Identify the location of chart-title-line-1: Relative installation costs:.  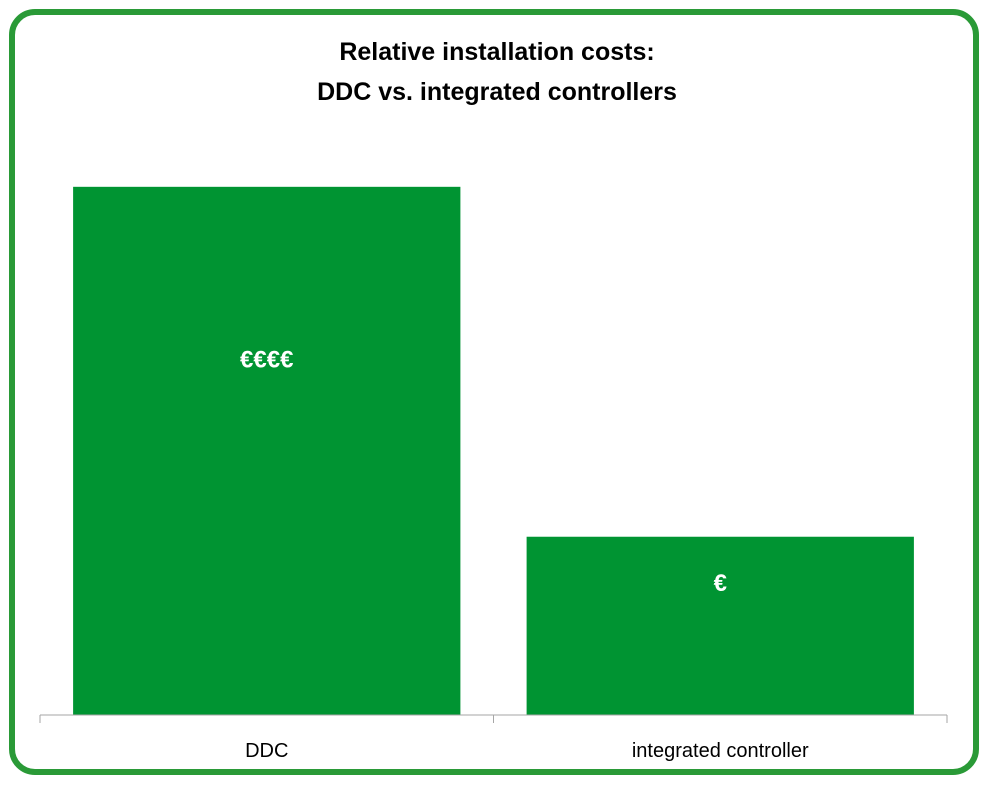
(497, 52).